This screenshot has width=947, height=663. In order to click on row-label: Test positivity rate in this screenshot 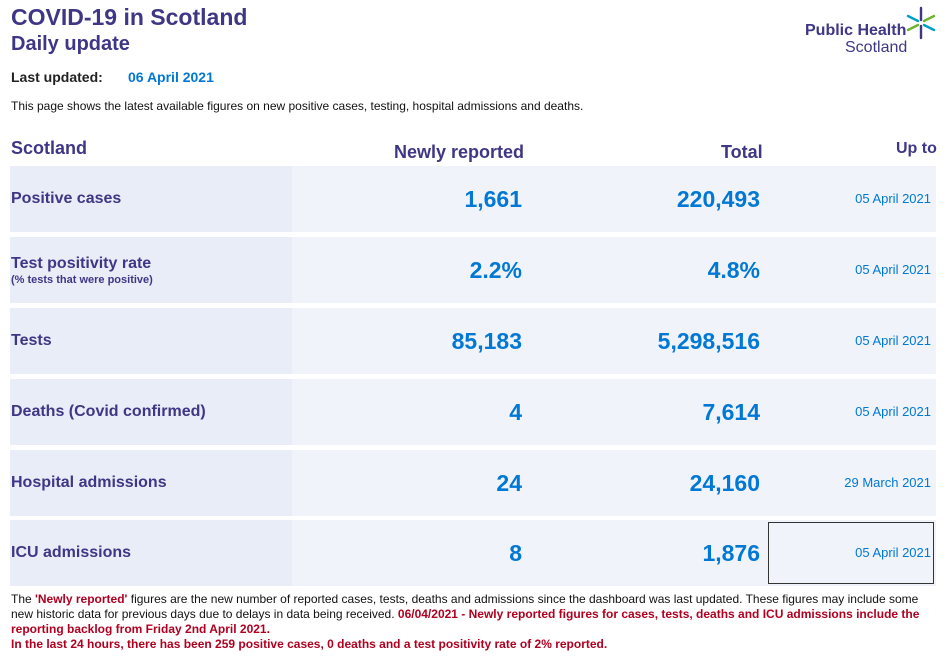, I will do `click(81, 263)`.